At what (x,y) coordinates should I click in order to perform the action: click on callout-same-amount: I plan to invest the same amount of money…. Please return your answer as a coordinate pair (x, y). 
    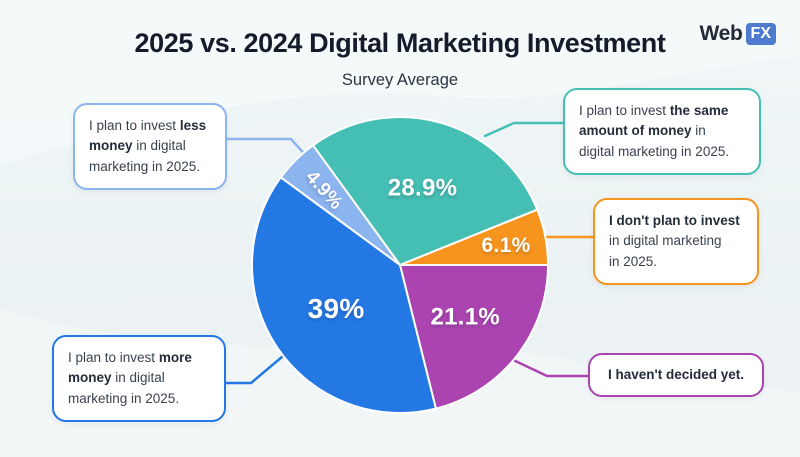
    Looking at the image, I should click on (662, 131).